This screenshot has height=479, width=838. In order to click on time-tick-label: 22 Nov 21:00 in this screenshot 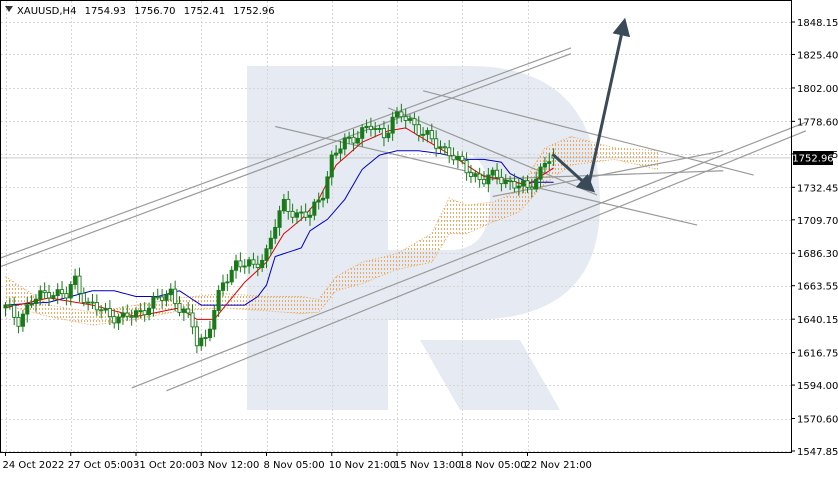, I will do `click(558, 465)`.